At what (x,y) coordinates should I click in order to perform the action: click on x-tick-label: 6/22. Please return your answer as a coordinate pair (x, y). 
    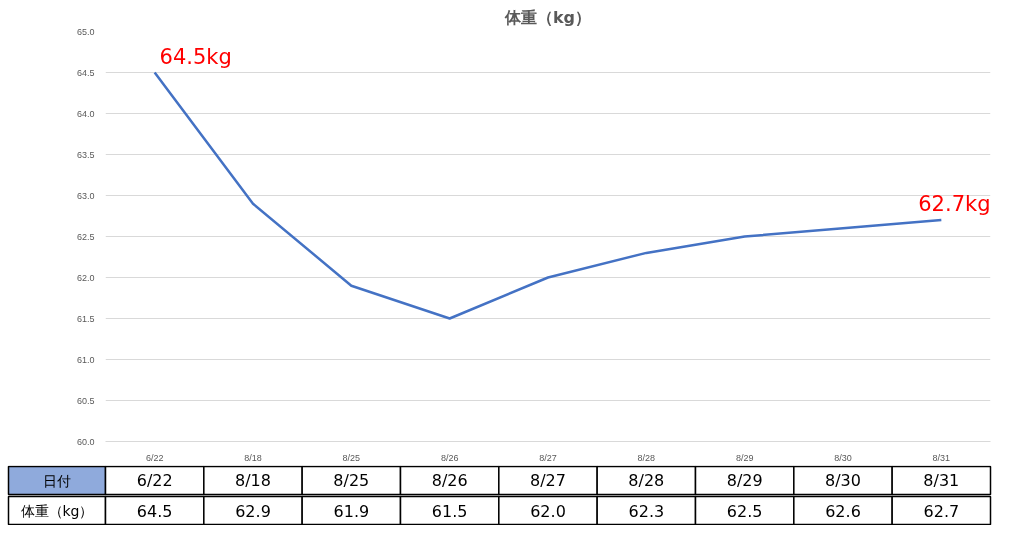
    Looking at the image, I should click on (154, 457).